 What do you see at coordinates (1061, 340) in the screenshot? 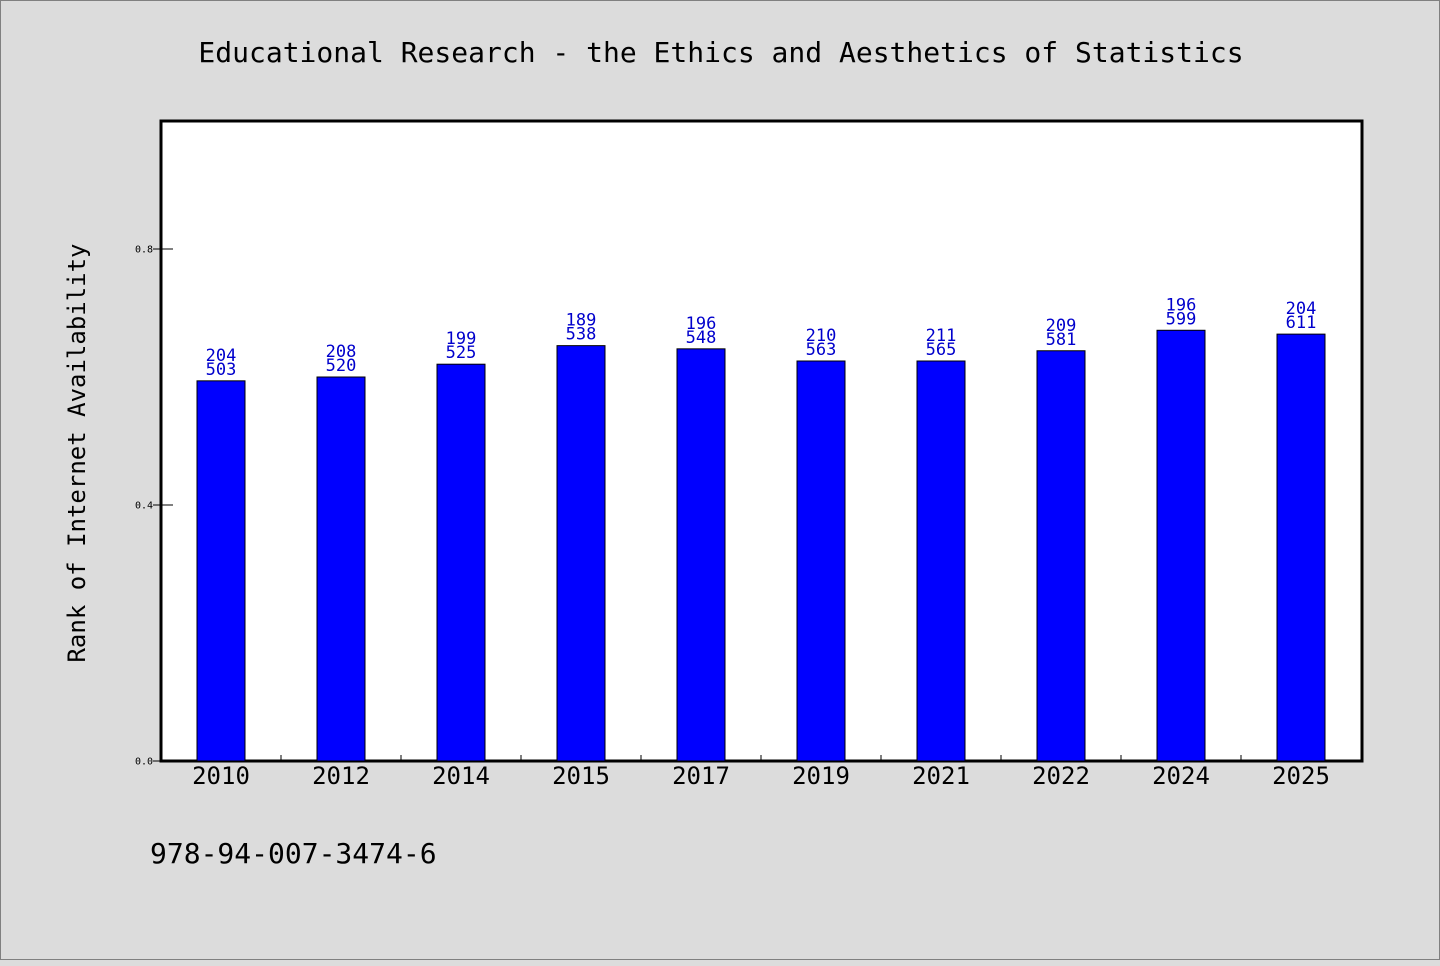
I see `bar-label-bottom-2022: 581` at bounding box center [1061, 340].